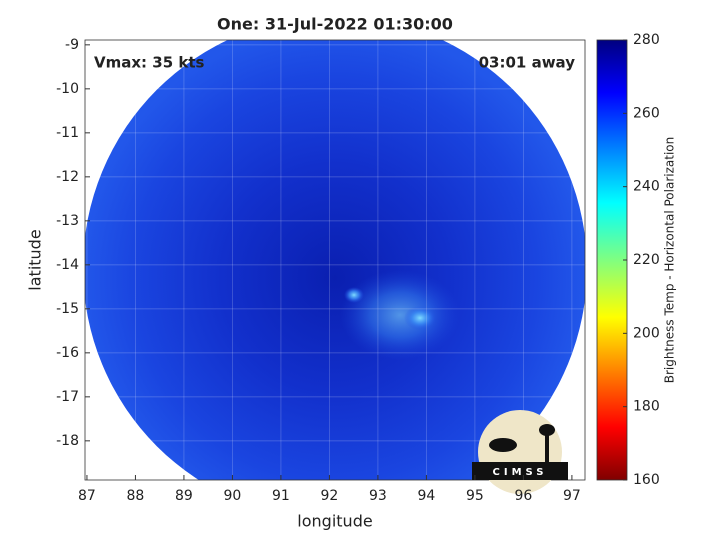 Image resolution: width=720 pixels, height=544 pixels. I want to click on y-tick-label: -10, so click(67, 89).